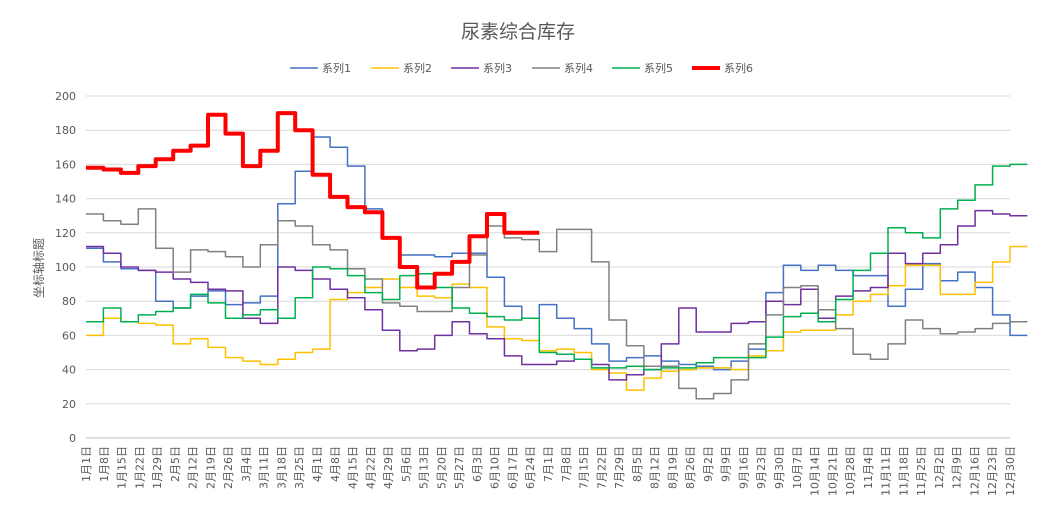 This screenshot has height=519, width=1037. Describe the element at coordinates (459, 467) in the screenshot. I see `x-tick-label: 5月27日` at that location.